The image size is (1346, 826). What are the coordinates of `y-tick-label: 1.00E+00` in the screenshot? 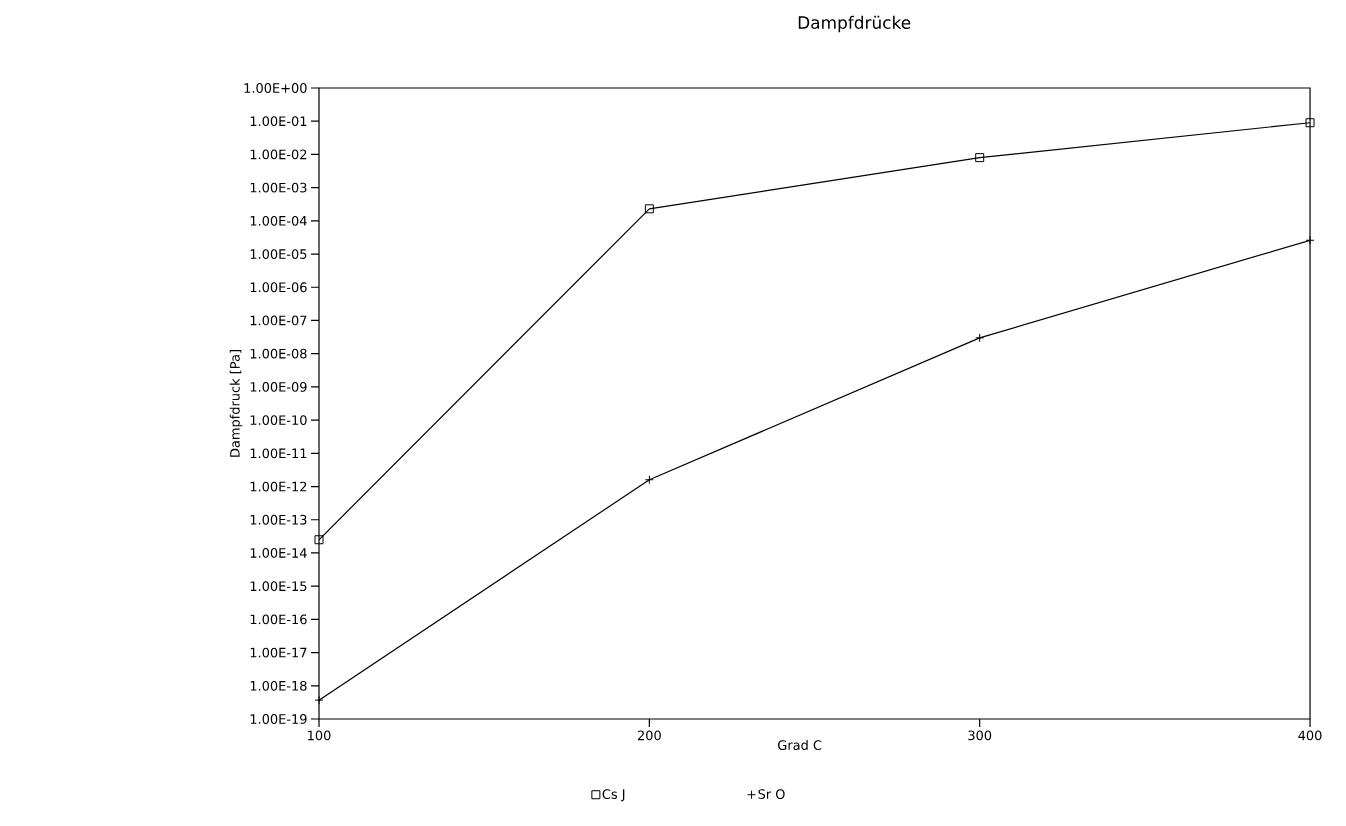 It's located at (275, 88).